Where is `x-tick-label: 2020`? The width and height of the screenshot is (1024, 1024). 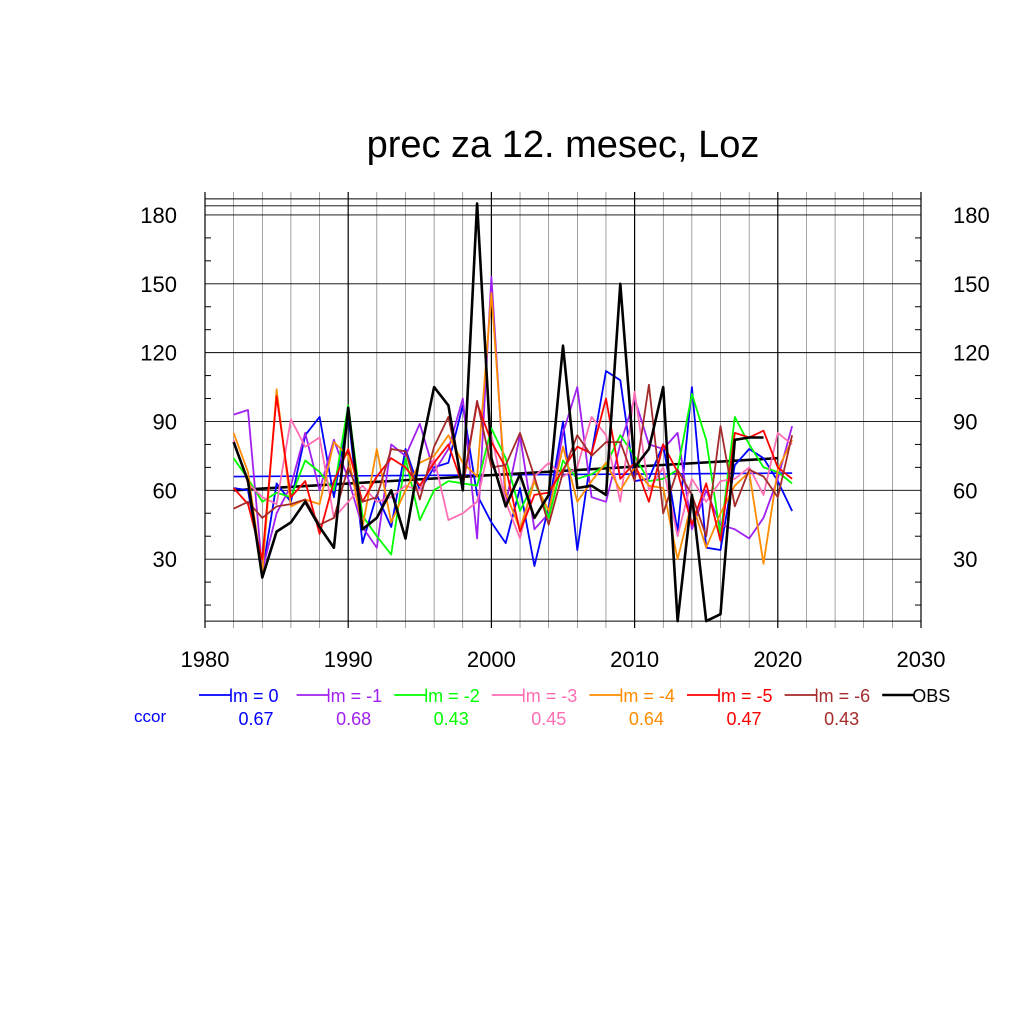
x-tick-label: 2020 is located at coordinates (777, 659).